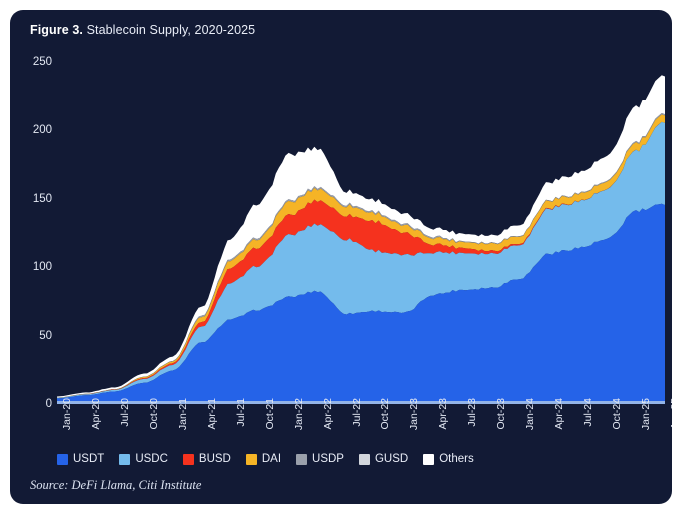 Image resolution: width=692 pixels, height=514 pixels. What do you see at coordinates (391, 459) in the screenshot?
I see `legend-label: GUSD` at bounding box center [391, 459].